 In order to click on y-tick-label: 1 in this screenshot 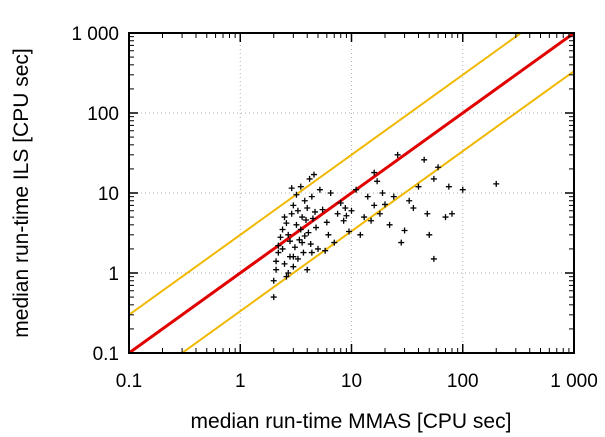, I will do `click(113, 274)`.